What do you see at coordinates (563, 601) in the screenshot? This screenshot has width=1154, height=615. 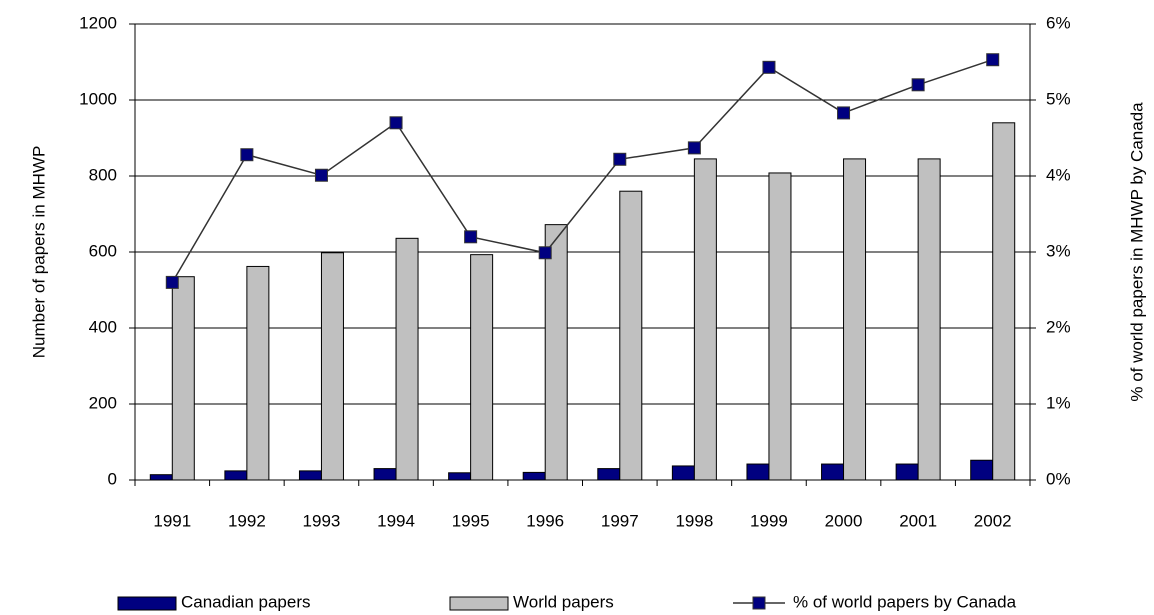 I see `legend-label: World papers` at bounding box center [563, 601].